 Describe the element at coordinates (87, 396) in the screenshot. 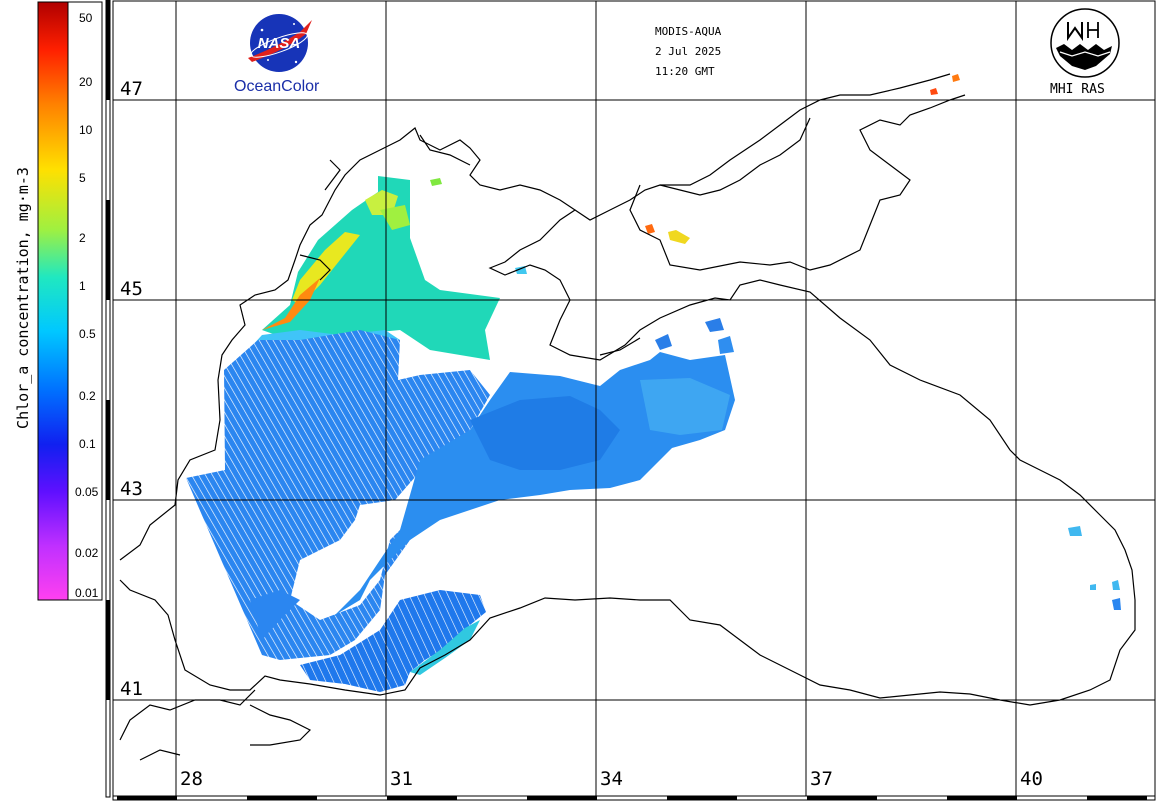

I see `colorbar-tick: 0.2` at that location.